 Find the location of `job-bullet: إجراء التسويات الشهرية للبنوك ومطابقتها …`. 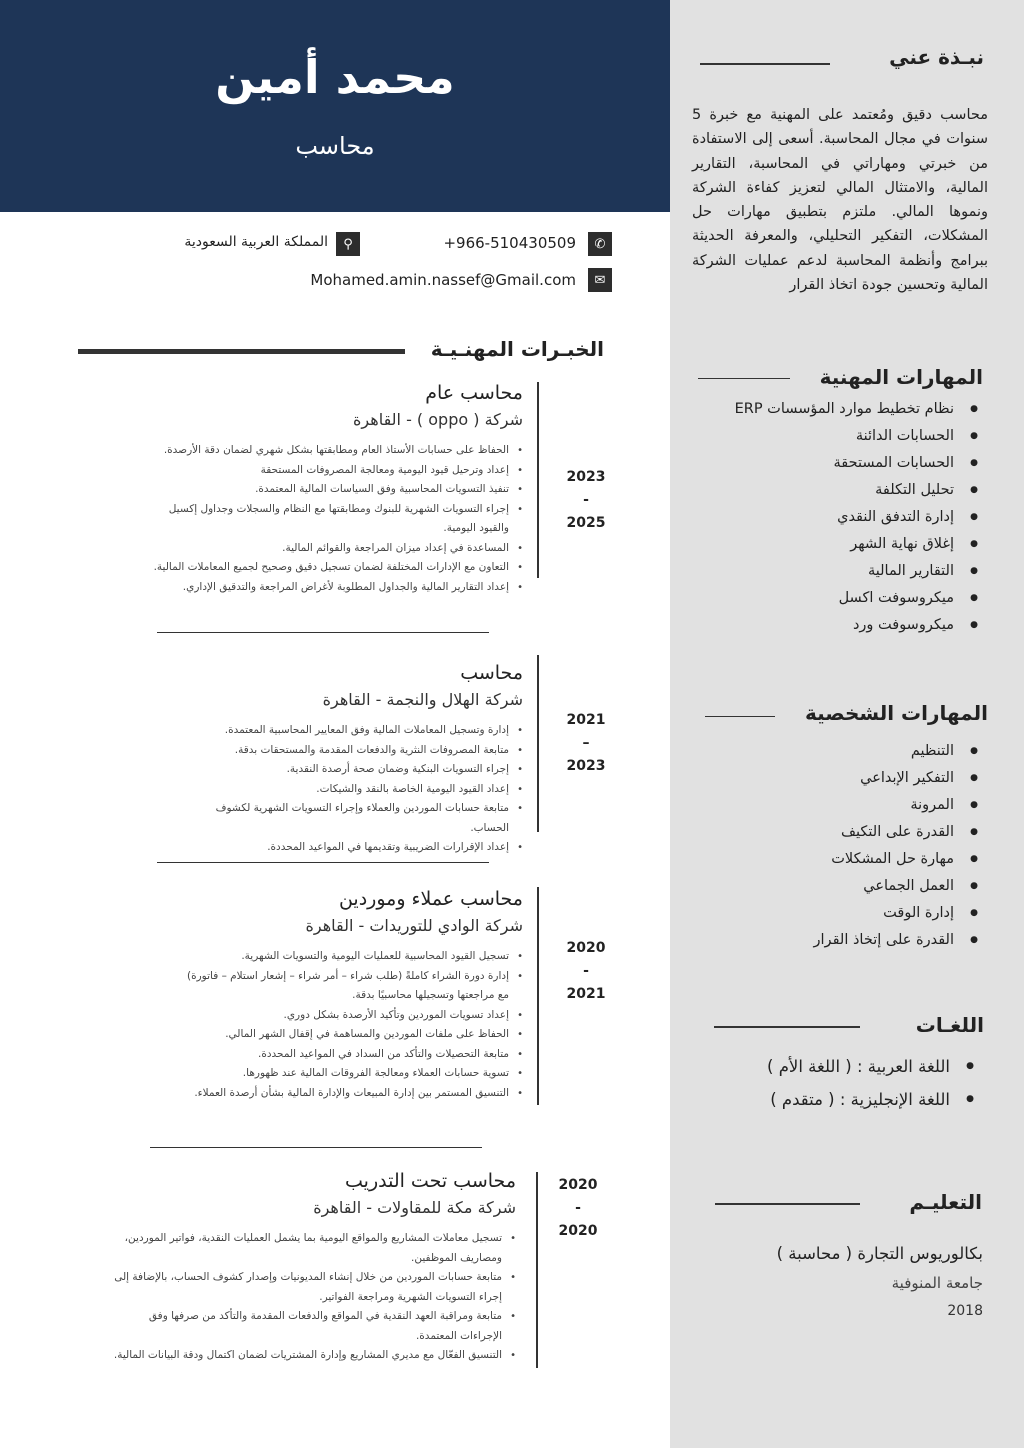

job-bullet: إجراء التسويات الشهرية للبنوك ومطابقتها … is located at coordinates (333, 519).